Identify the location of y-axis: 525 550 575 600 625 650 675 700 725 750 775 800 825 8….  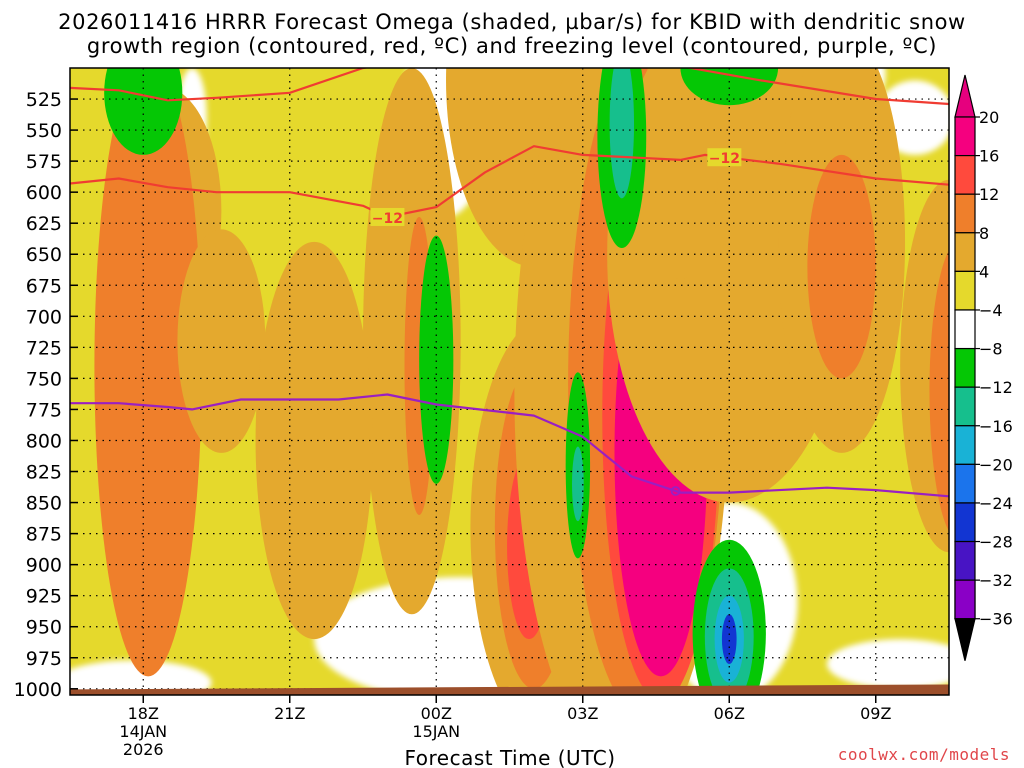
(46, 395).